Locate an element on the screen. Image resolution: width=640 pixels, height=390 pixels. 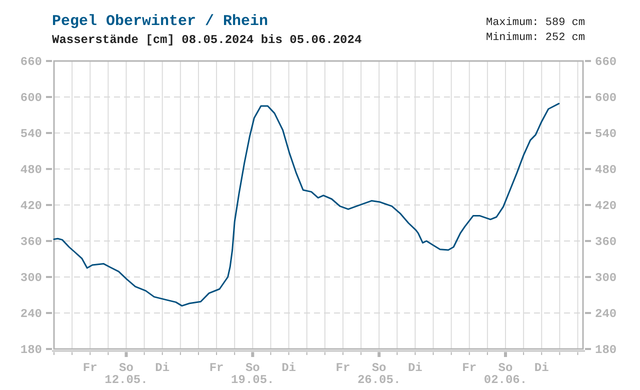
y2-tick-label: 600 is located at coordinates (606, 98).